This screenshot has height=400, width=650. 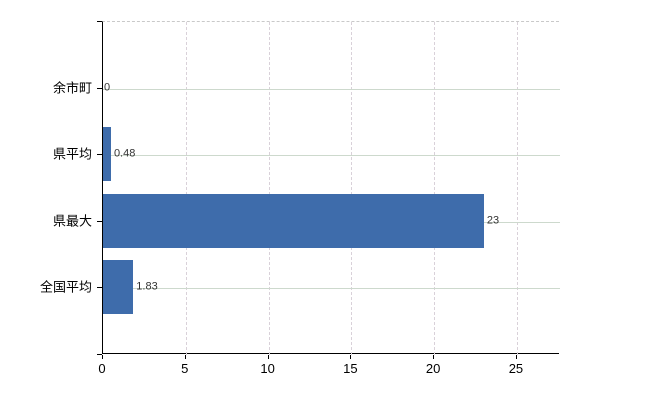 What do you see at coordinates (433, 368) in the screenshot?
I see `x-tick-label: 20` at bounding box center [433, 368].